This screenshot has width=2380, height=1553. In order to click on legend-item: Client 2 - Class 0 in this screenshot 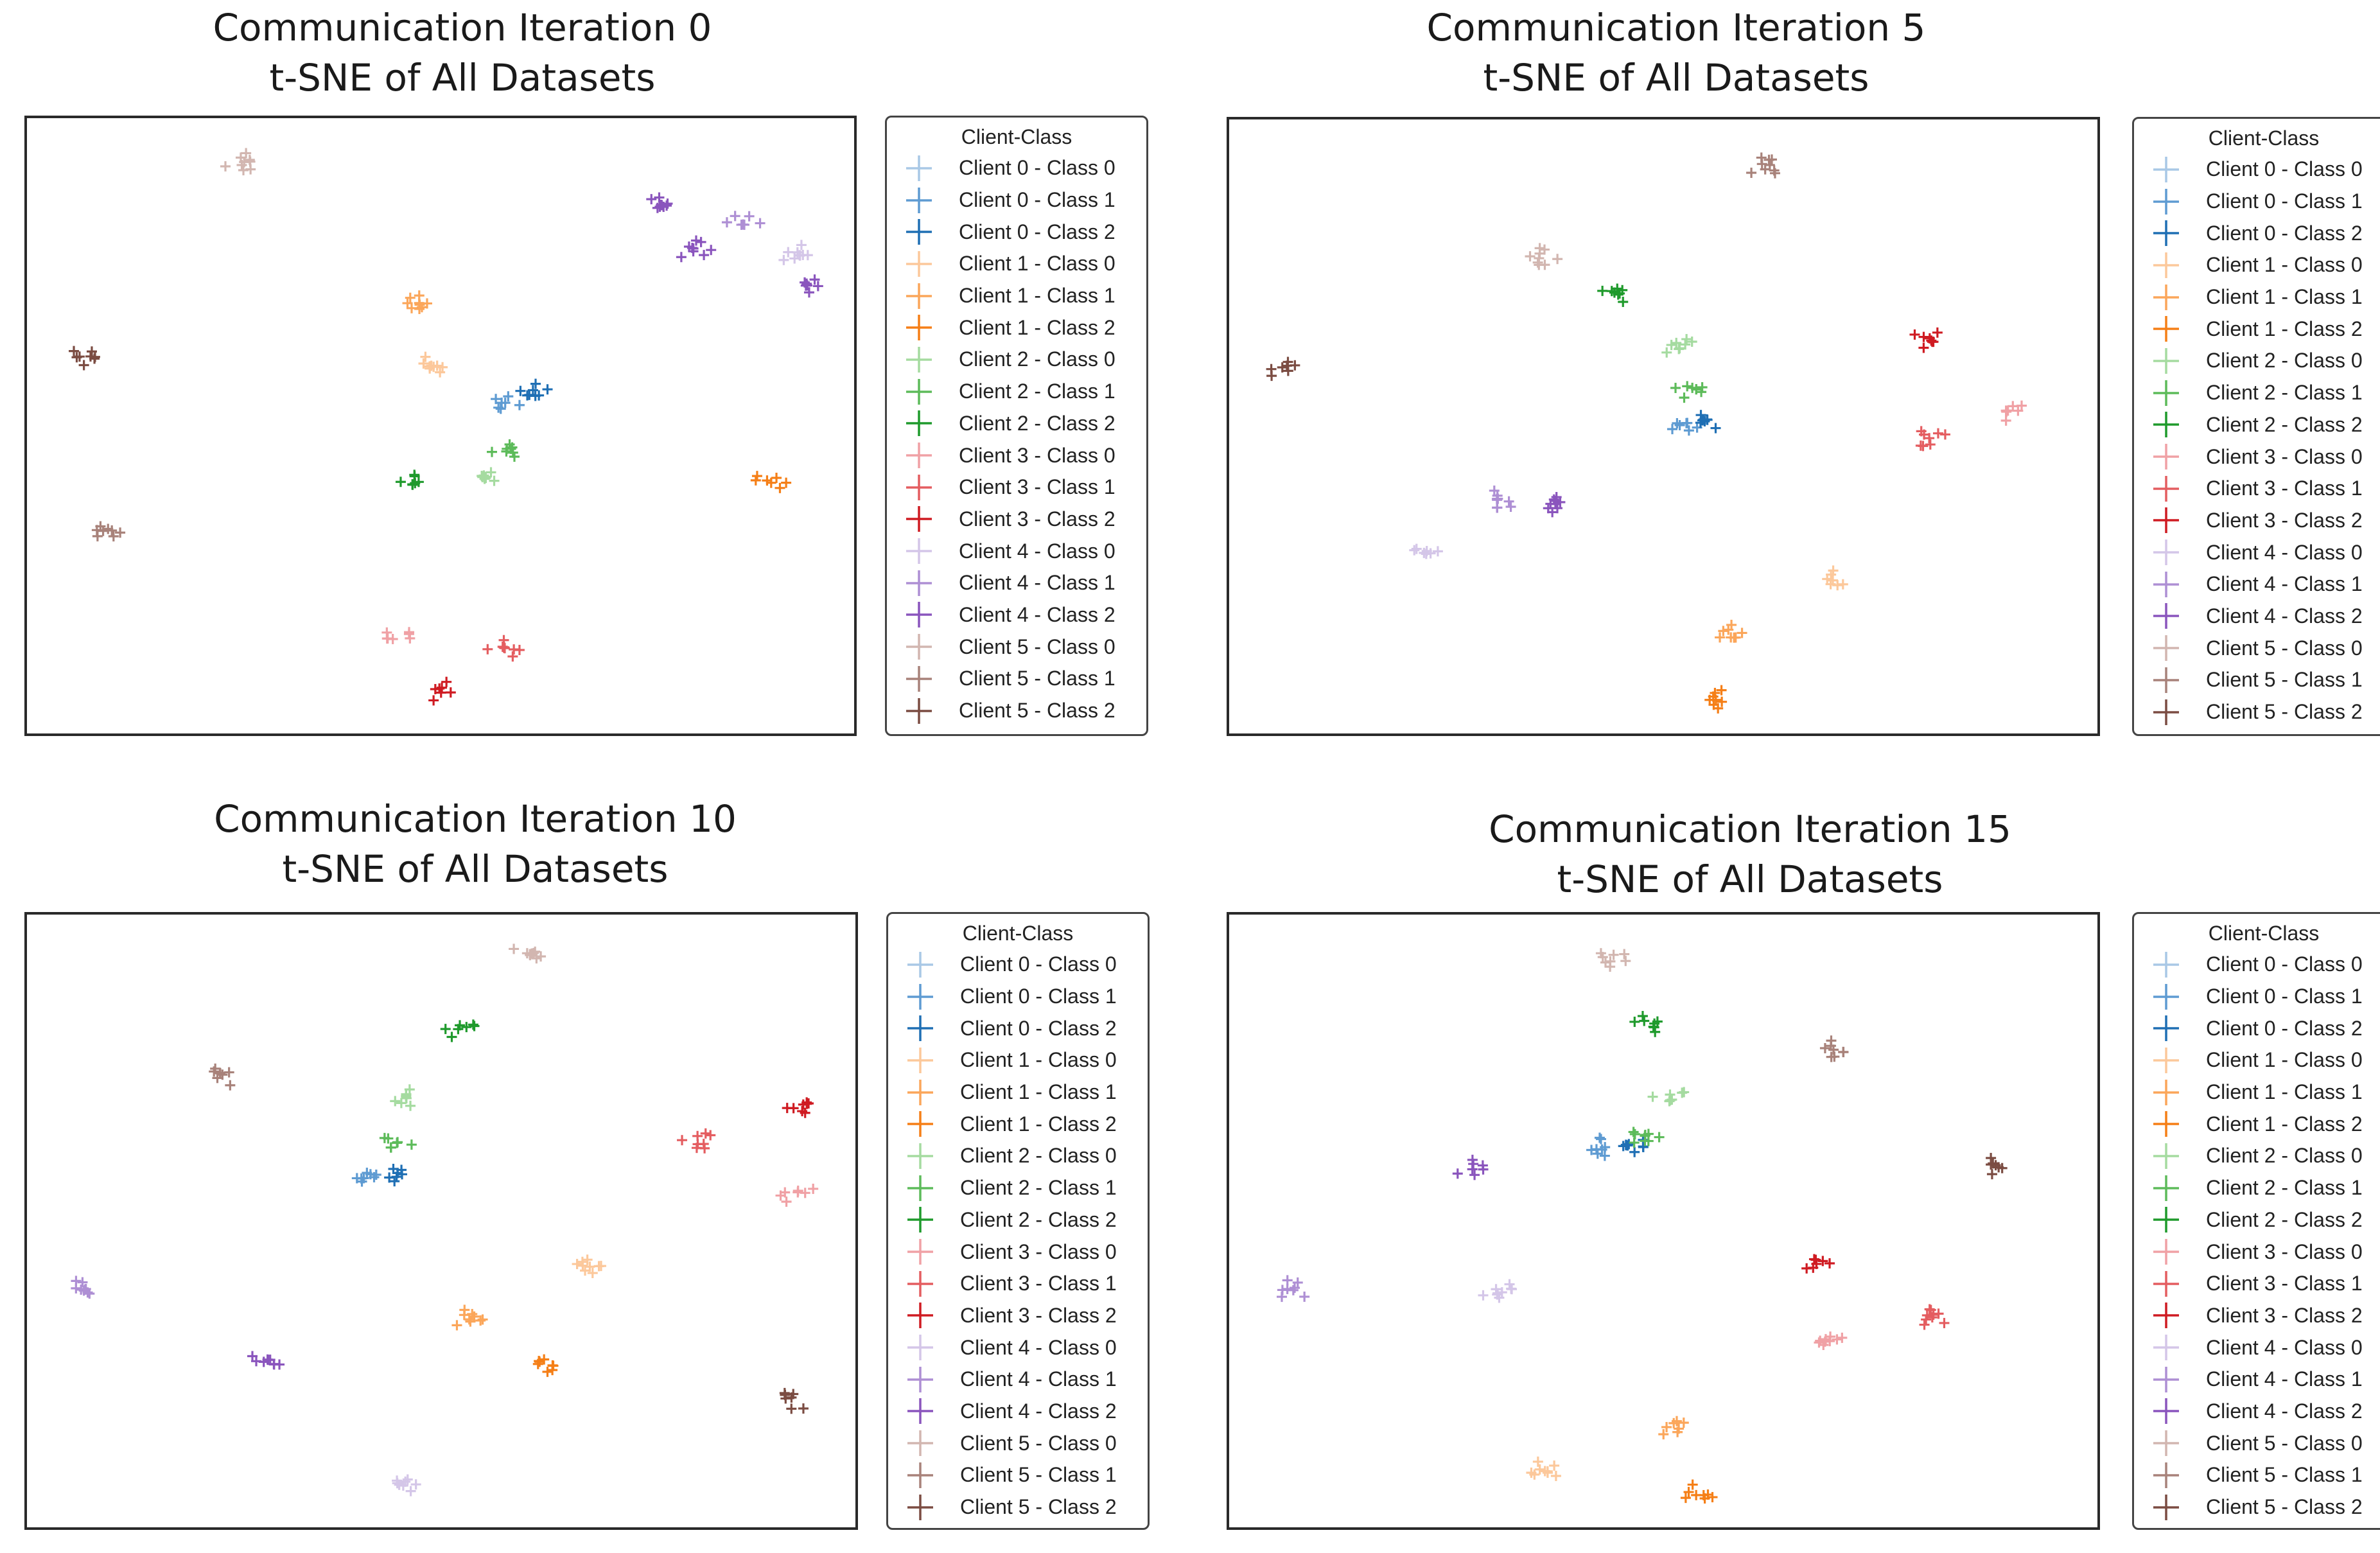, I will do `click(1017, 360)`.